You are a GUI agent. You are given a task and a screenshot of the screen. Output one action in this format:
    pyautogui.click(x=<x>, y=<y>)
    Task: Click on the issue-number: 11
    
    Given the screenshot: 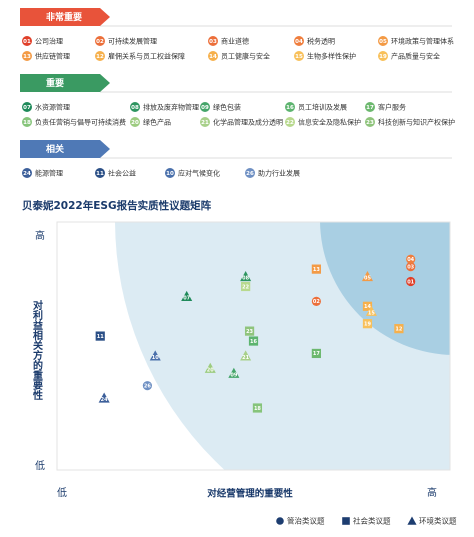 What is the action you would take?
    pyautogui.click(x=100, y=174)
    